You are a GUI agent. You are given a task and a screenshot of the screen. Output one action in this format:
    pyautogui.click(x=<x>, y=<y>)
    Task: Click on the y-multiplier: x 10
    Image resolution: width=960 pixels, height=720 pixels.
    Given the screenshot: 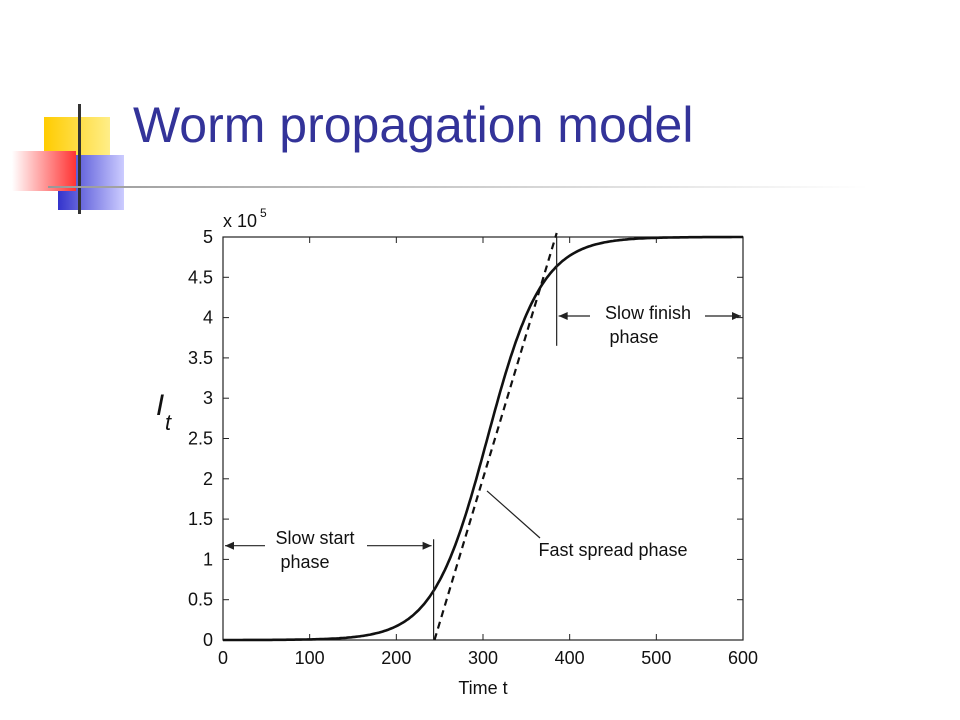 What is the action you would take?
    pyautogui.click(x=240, y=221)
    